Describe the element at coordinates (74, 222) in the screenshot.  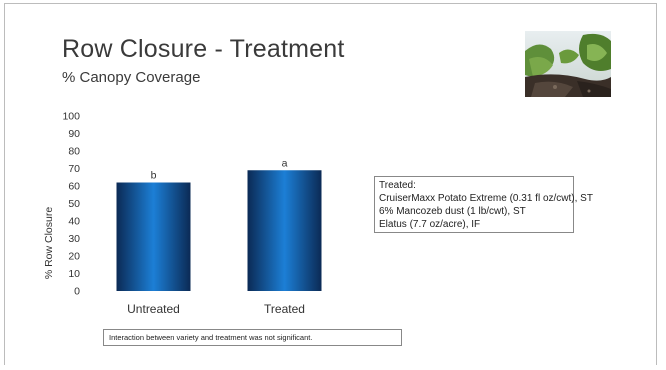
I see `y-tick-label: 40` at that location.